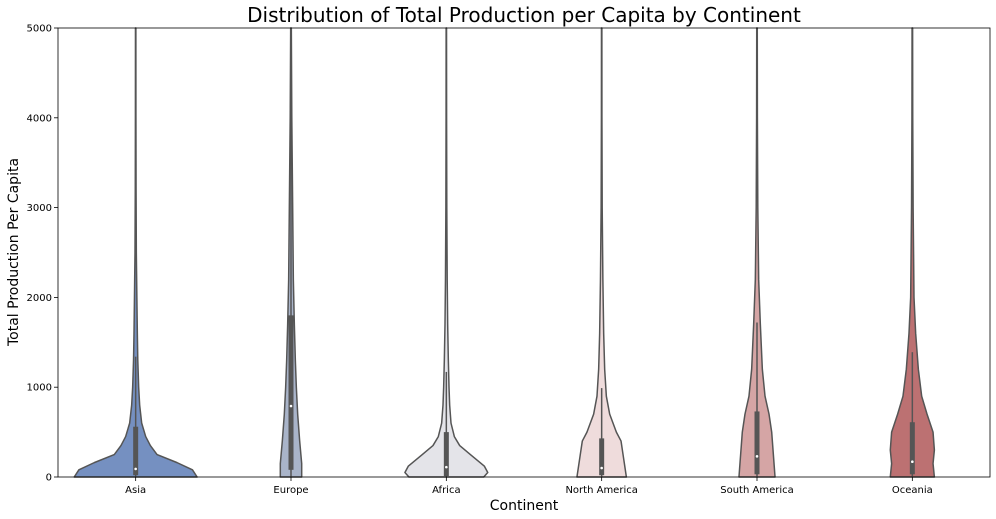  Describe the element at coordinates (42, 254) in the screenshot. I see `y-axis: 0 1000 2000 3000 4000 5000` at that location.